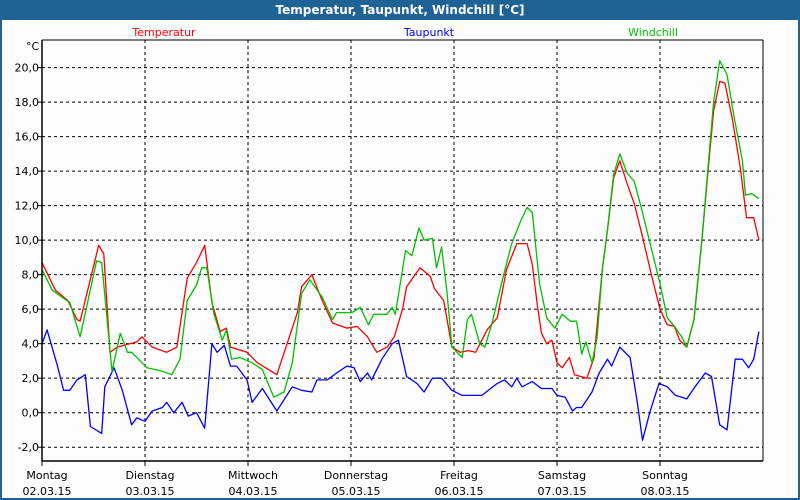  I want to click on x-tick-date-label: 05.03.15, so click(356, 491).